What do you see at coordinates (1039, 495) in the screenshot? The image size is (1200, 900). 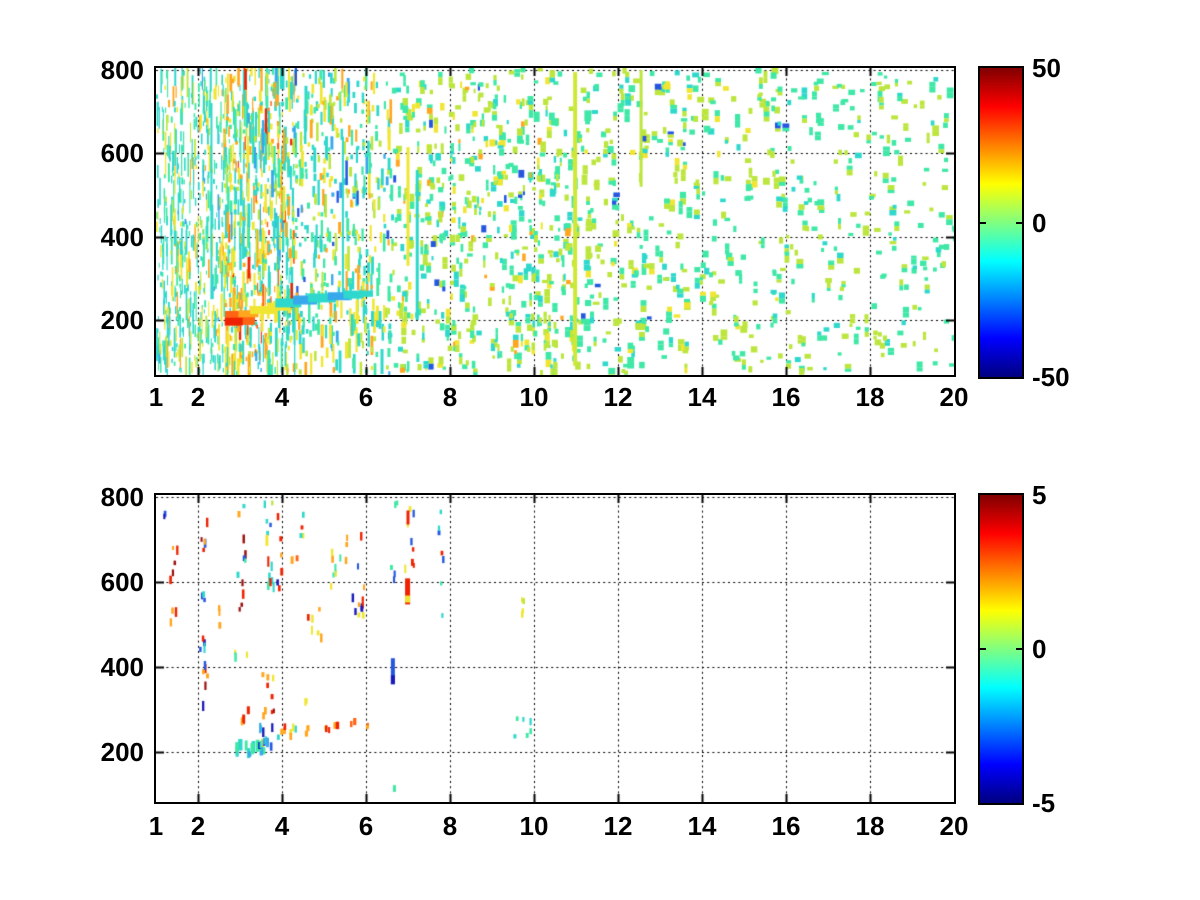 I see `colorbar-tick-label: 5` at bounding box center [1039, 495].